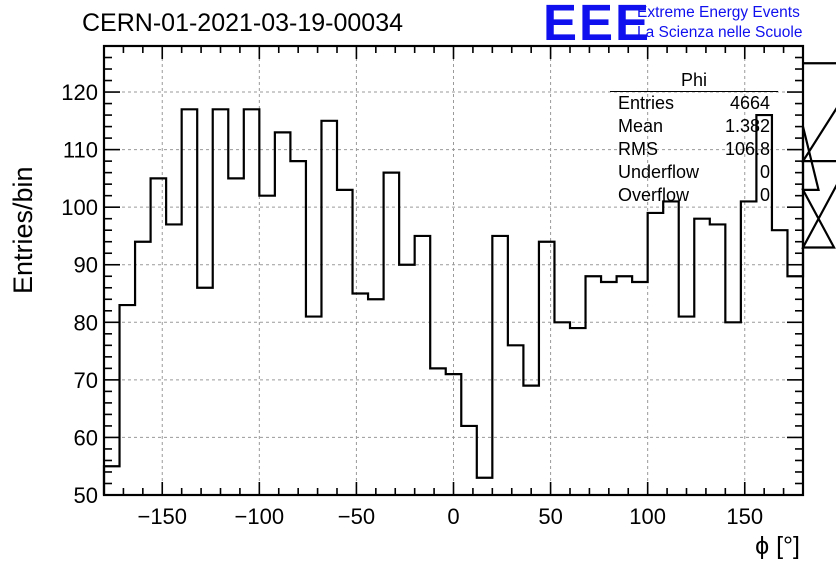  Describe the element at coordinates (86, 380) in the screenshot. I see `y-tick-label: 70` at that location.